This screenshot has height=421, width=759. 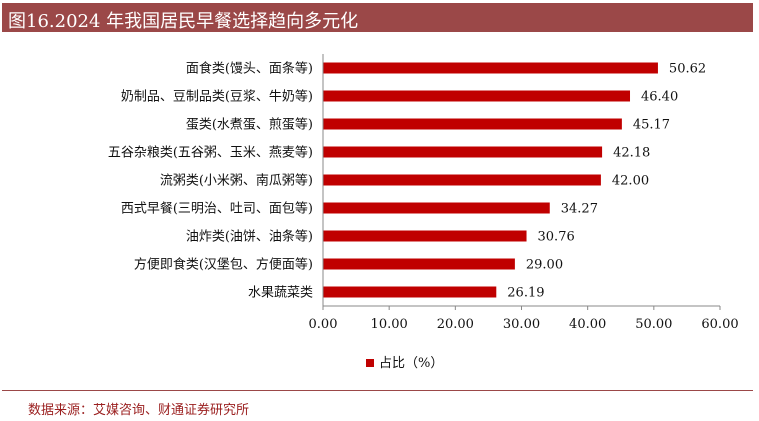 I want to click on category-label: 西式早餐(三明治、吐司、面包等), so click(x=217, y=209).